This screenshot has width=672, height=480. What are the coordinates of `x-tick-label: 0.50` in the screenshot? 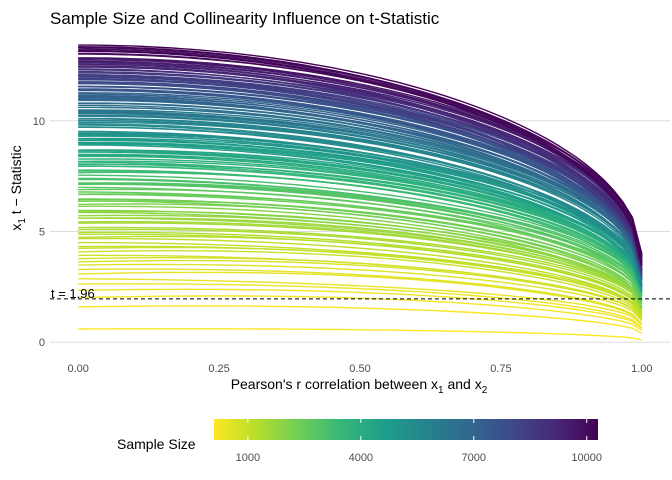 It's located at (359, 369).